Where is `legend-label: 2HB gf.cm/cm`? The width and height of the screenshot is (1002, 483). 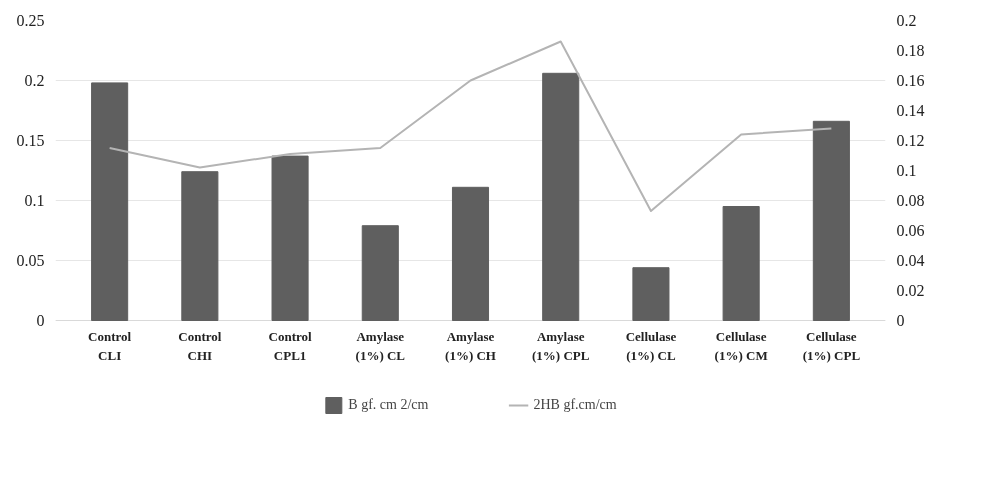 legend-label: 2HB gf.cm/cm is located at coordinates (575, 405).